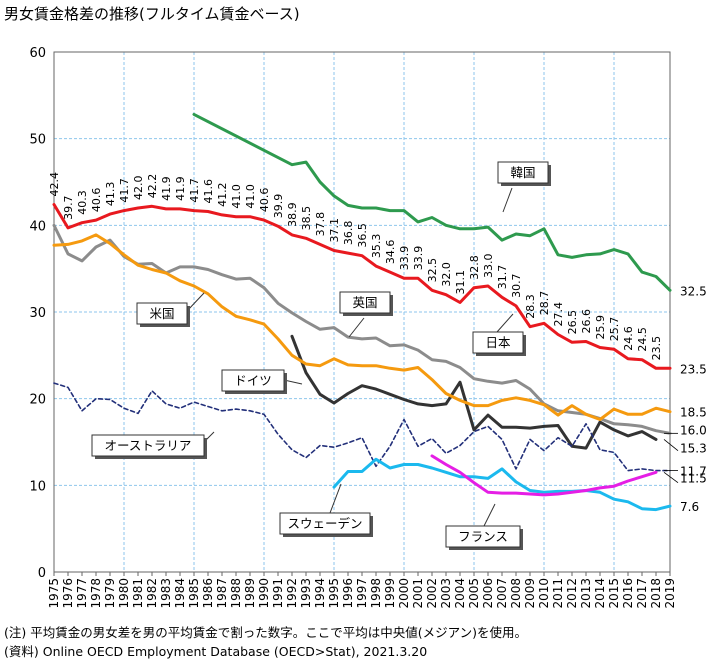  Describe the element at coordinates (148, 445) in the screenshot. I see `series-callout-label: オーストラリア` at that location.